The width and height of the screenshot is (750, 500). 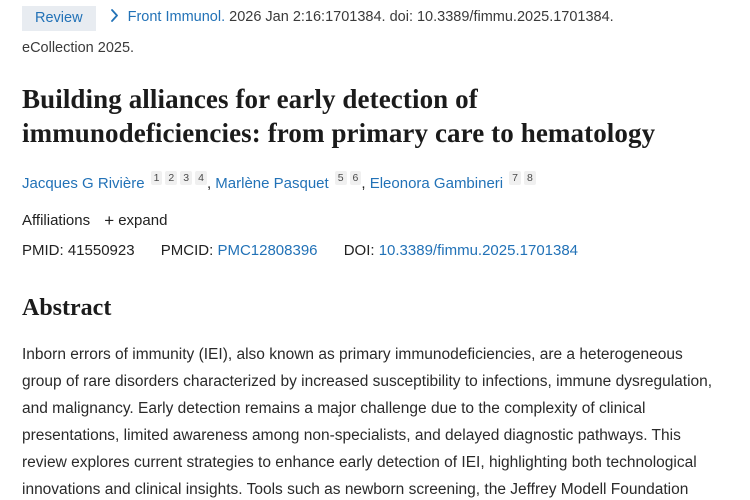 I want to click on affiliation-number: 5, so click(x=340, y=178).